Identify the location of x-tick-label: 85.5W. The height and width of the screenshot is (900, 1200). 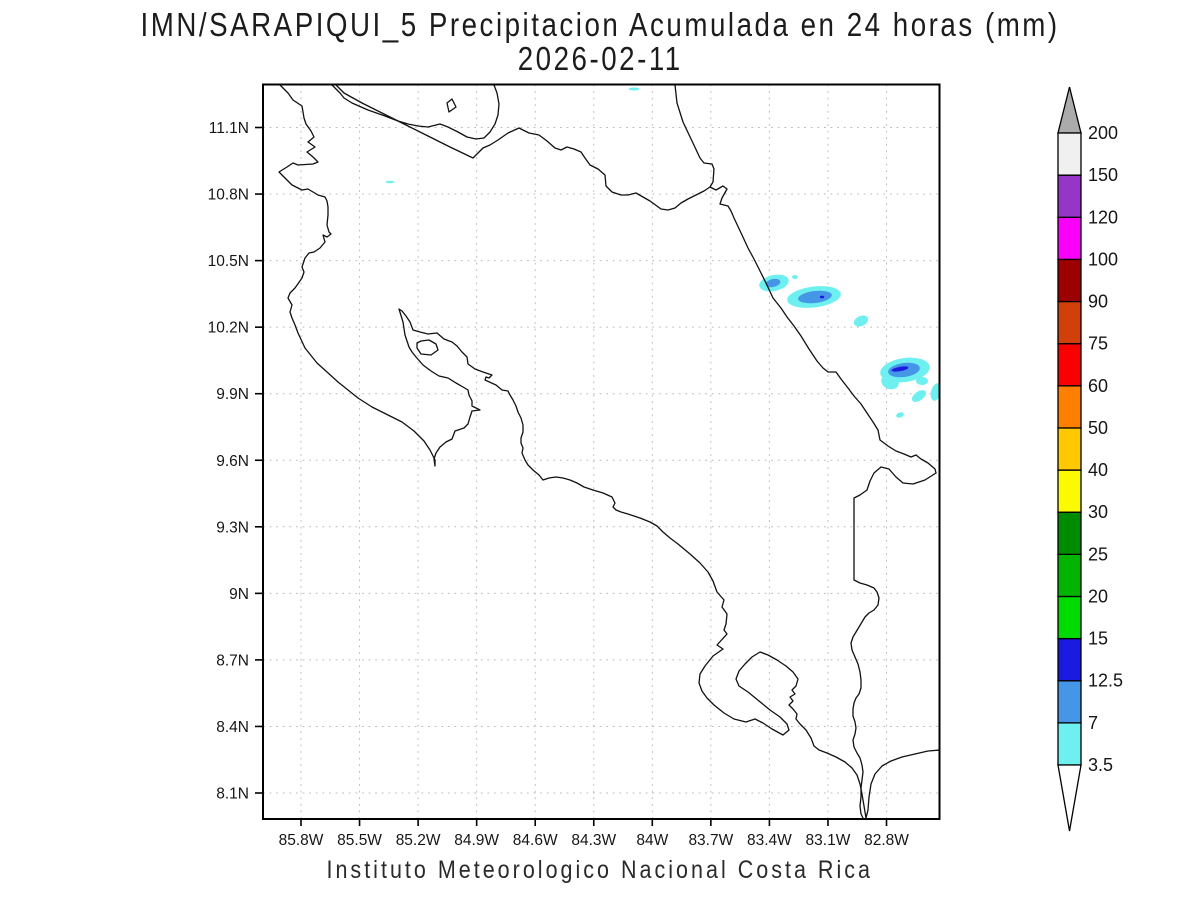
(359, 840).